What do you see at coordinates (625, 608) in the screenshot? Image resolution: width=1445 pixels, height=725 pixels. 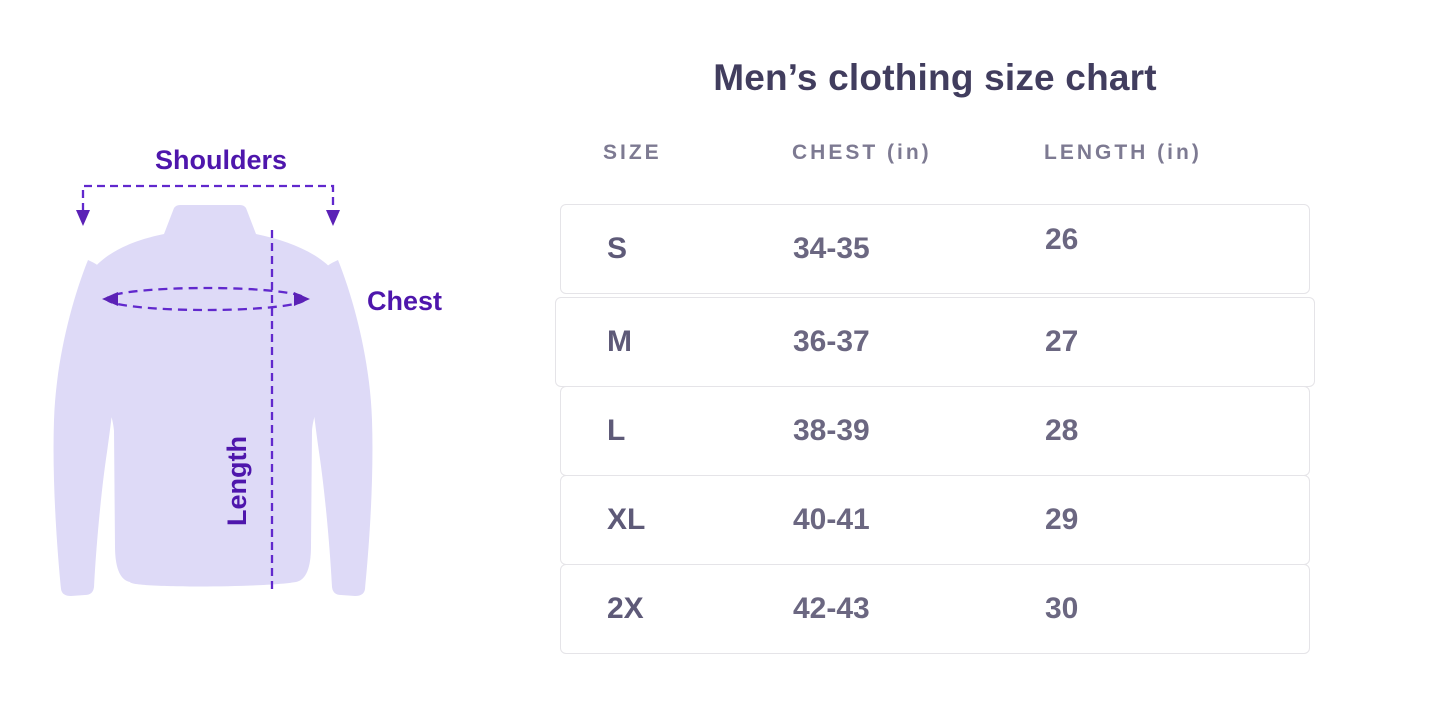 I see `cell-size: 2X` at bounding box center [625, 608].